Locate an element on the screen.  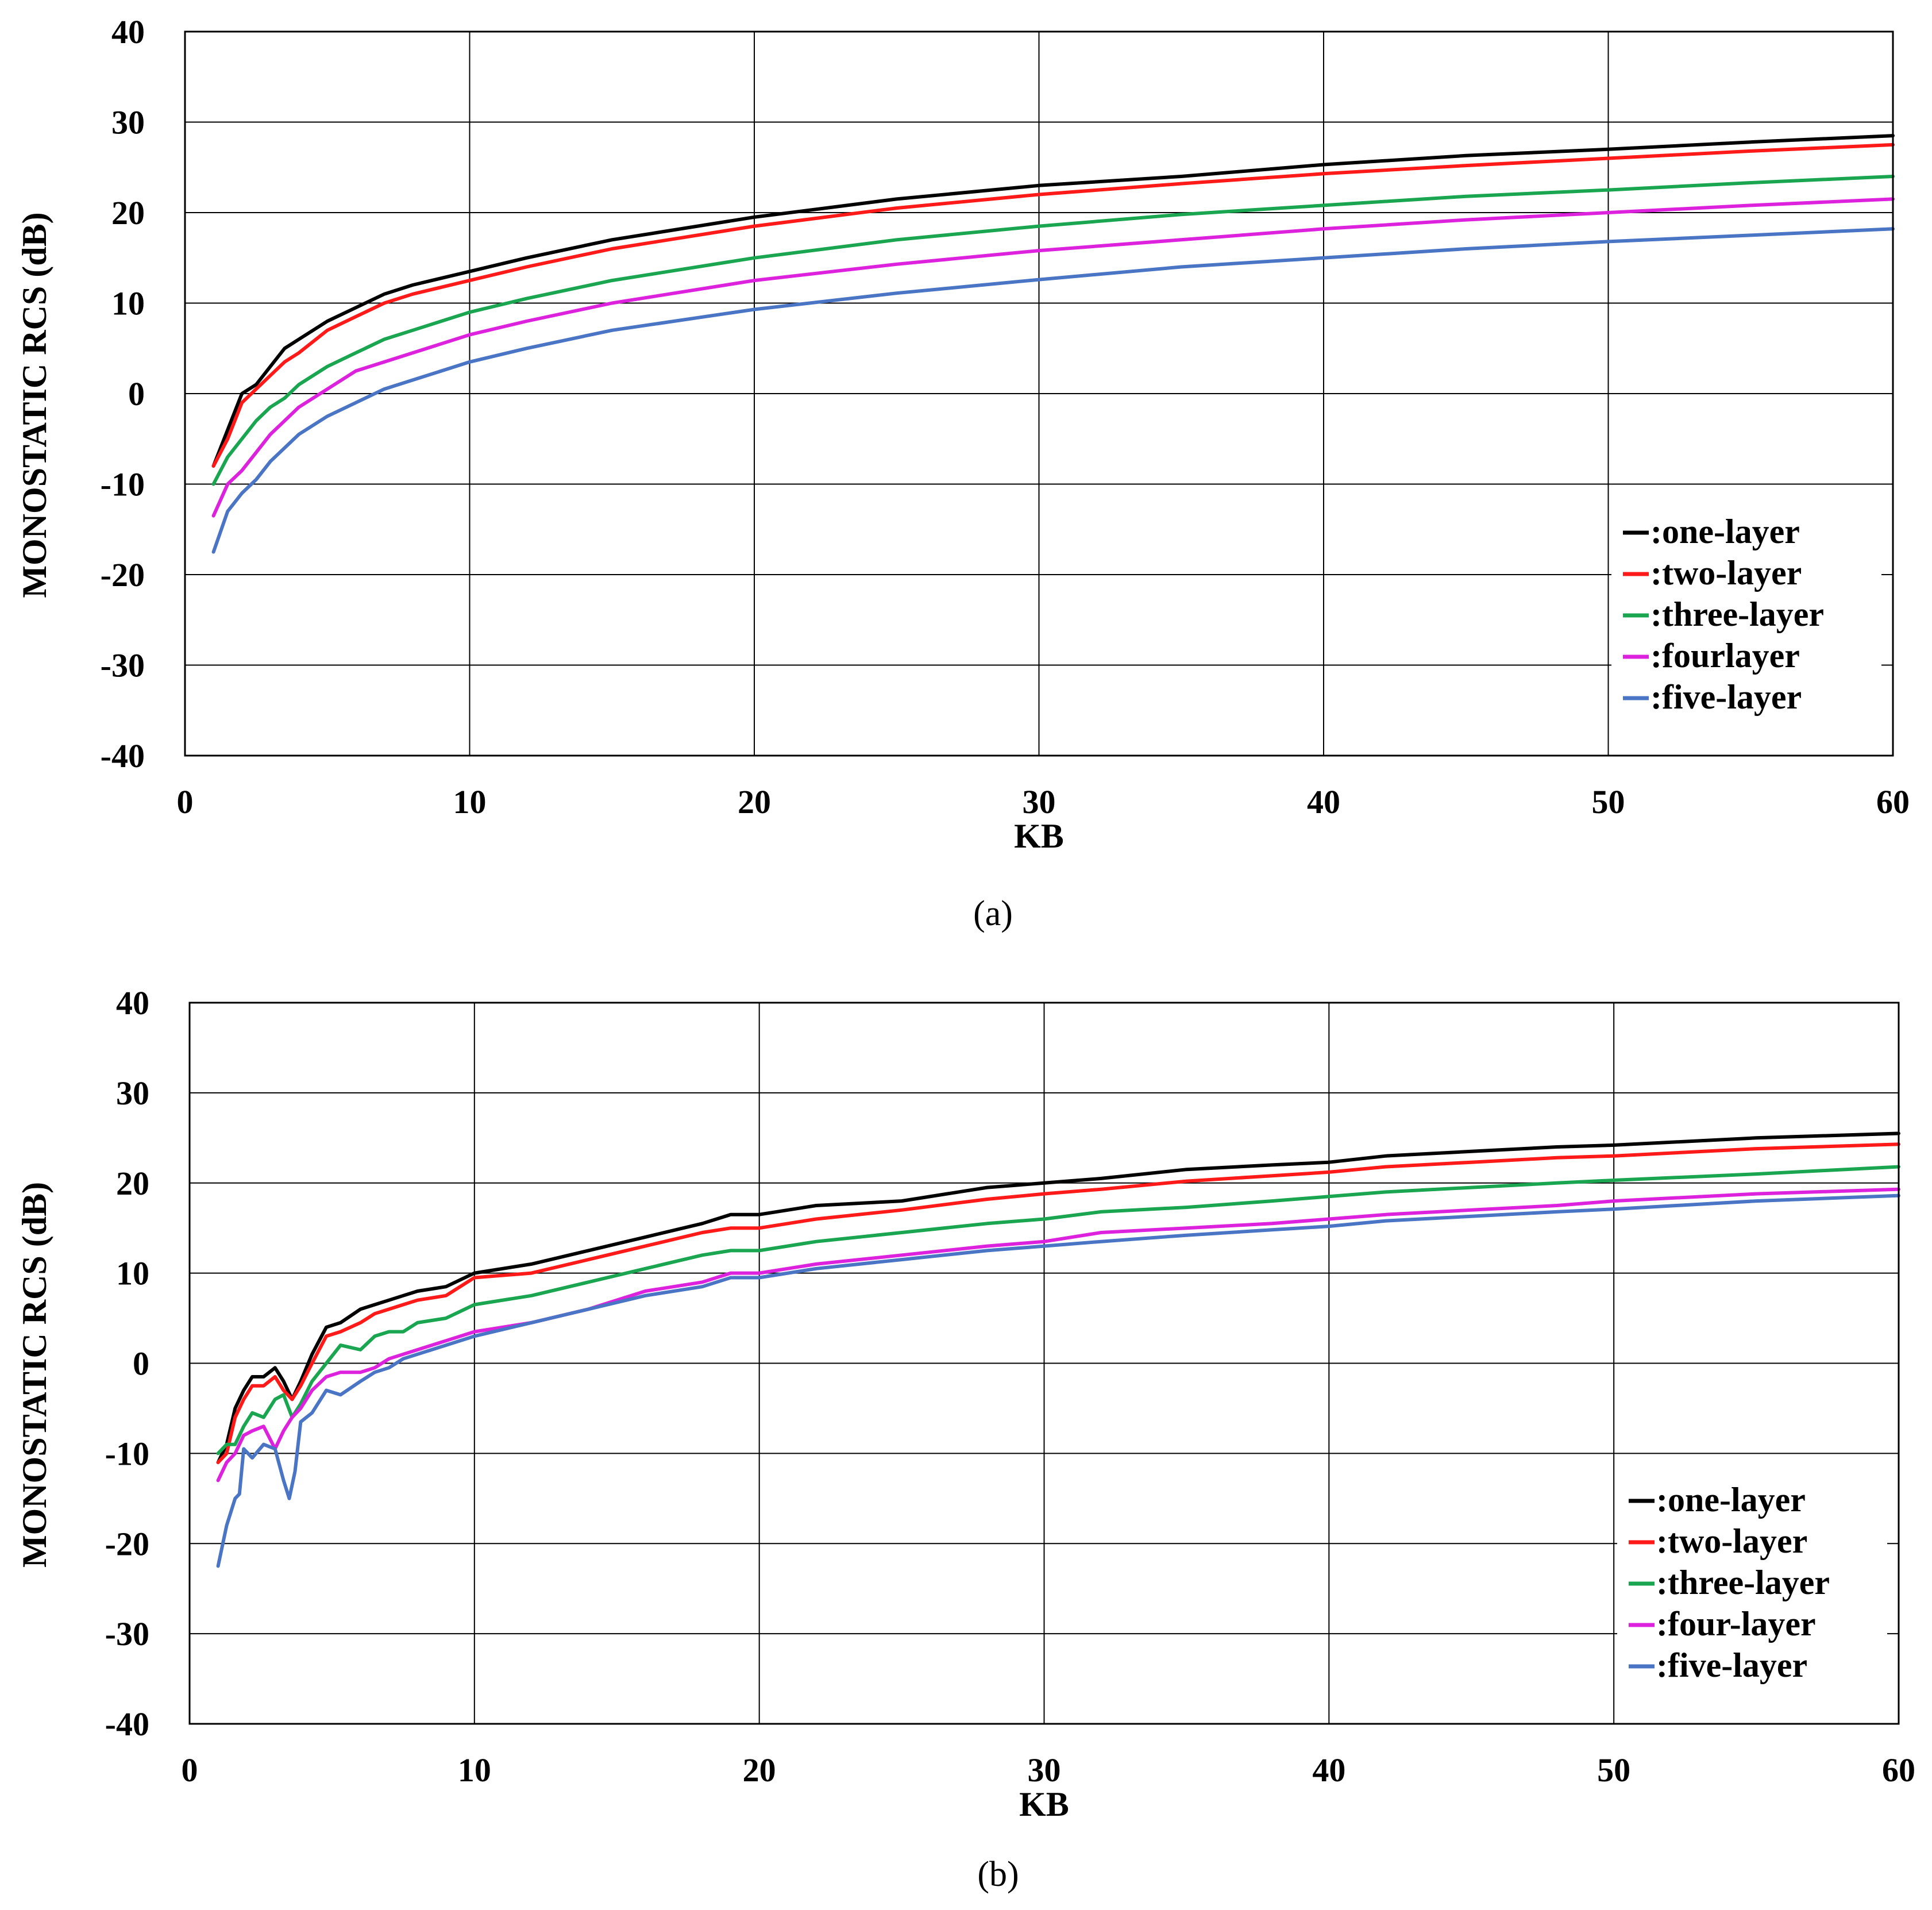
chart-b-x-tick-label: 30 is located at coordinates (1044, 1770).